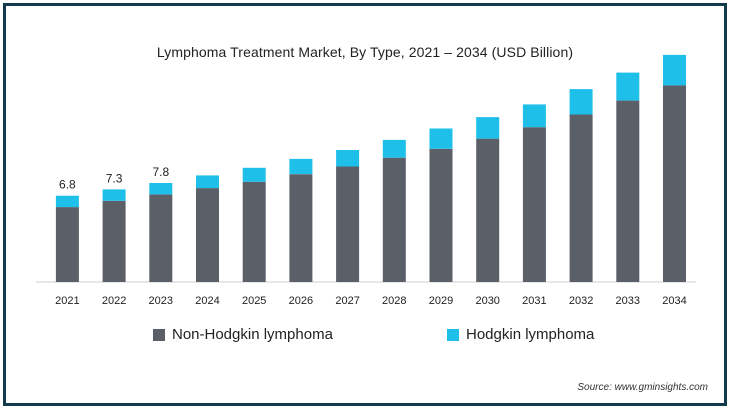 This screenshot has width=732, height=409. I want to click on bar-hodgkin-2031, so click(534, 116).